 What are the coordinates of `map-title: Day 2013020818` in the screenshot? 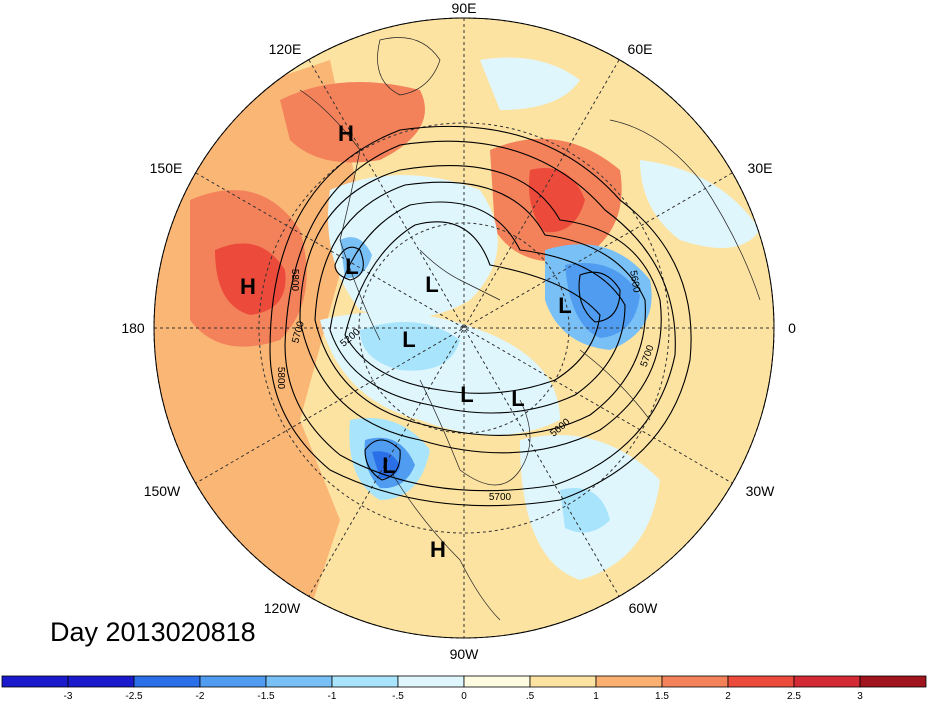 It's located at (153, 632).